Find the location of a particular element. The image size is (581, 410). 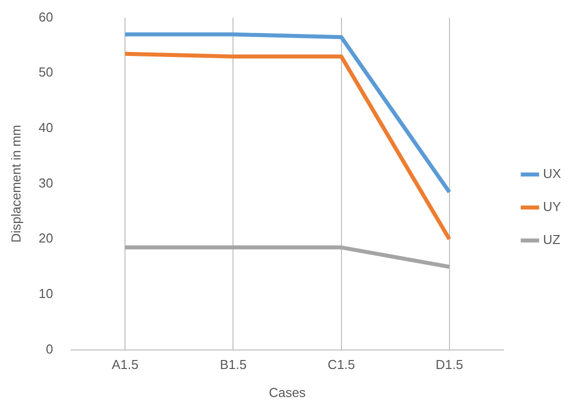

y-tick-label: 60 is located at coordinates (46, 16).